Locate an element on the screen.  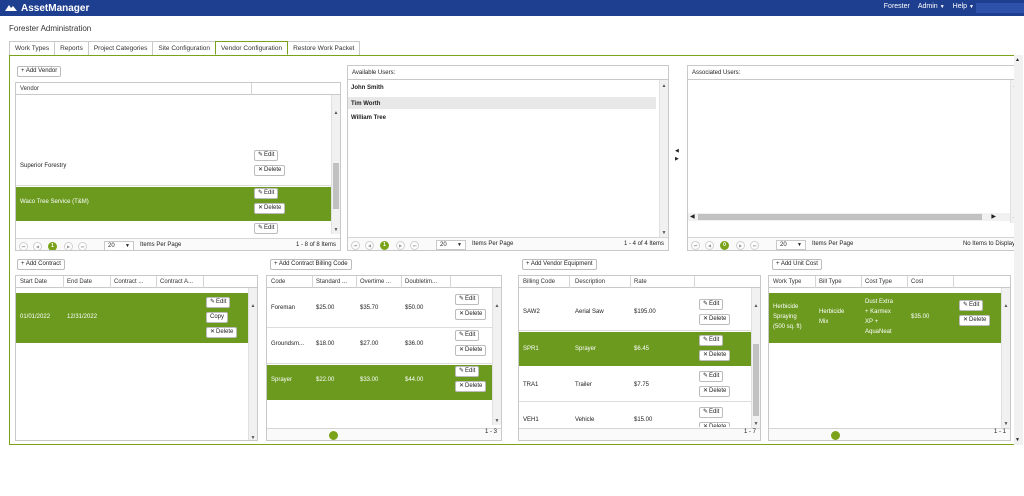
tab-vendor-configuration: Vendor Configuration is located at coordinates (252, 48).